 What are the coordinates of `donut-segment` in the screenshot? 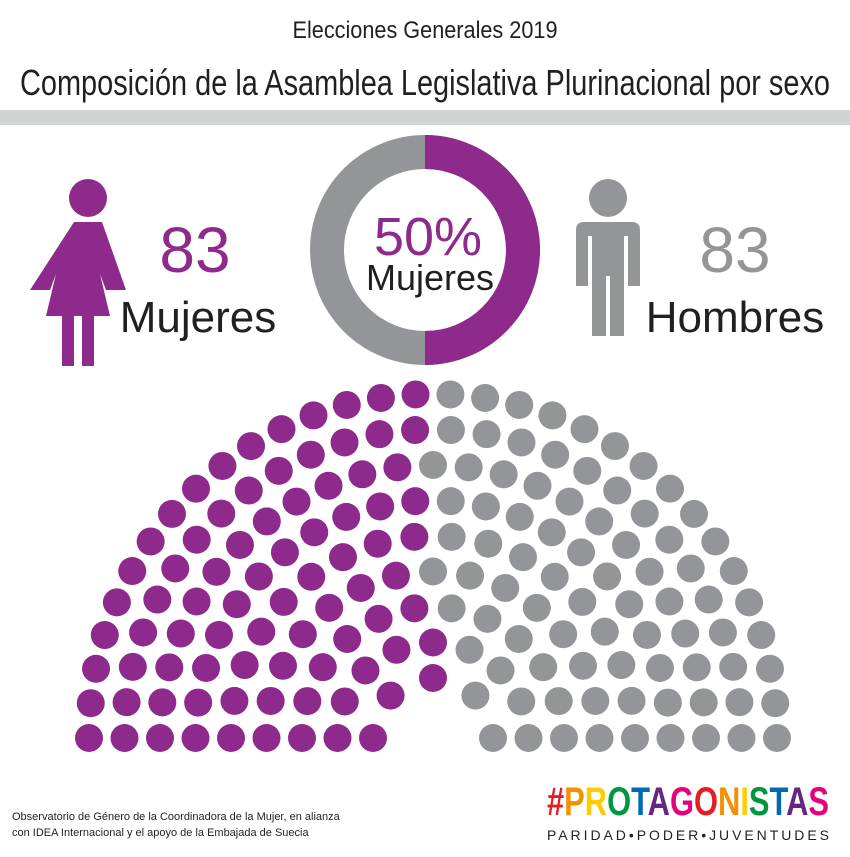 It's located at (482, 250).